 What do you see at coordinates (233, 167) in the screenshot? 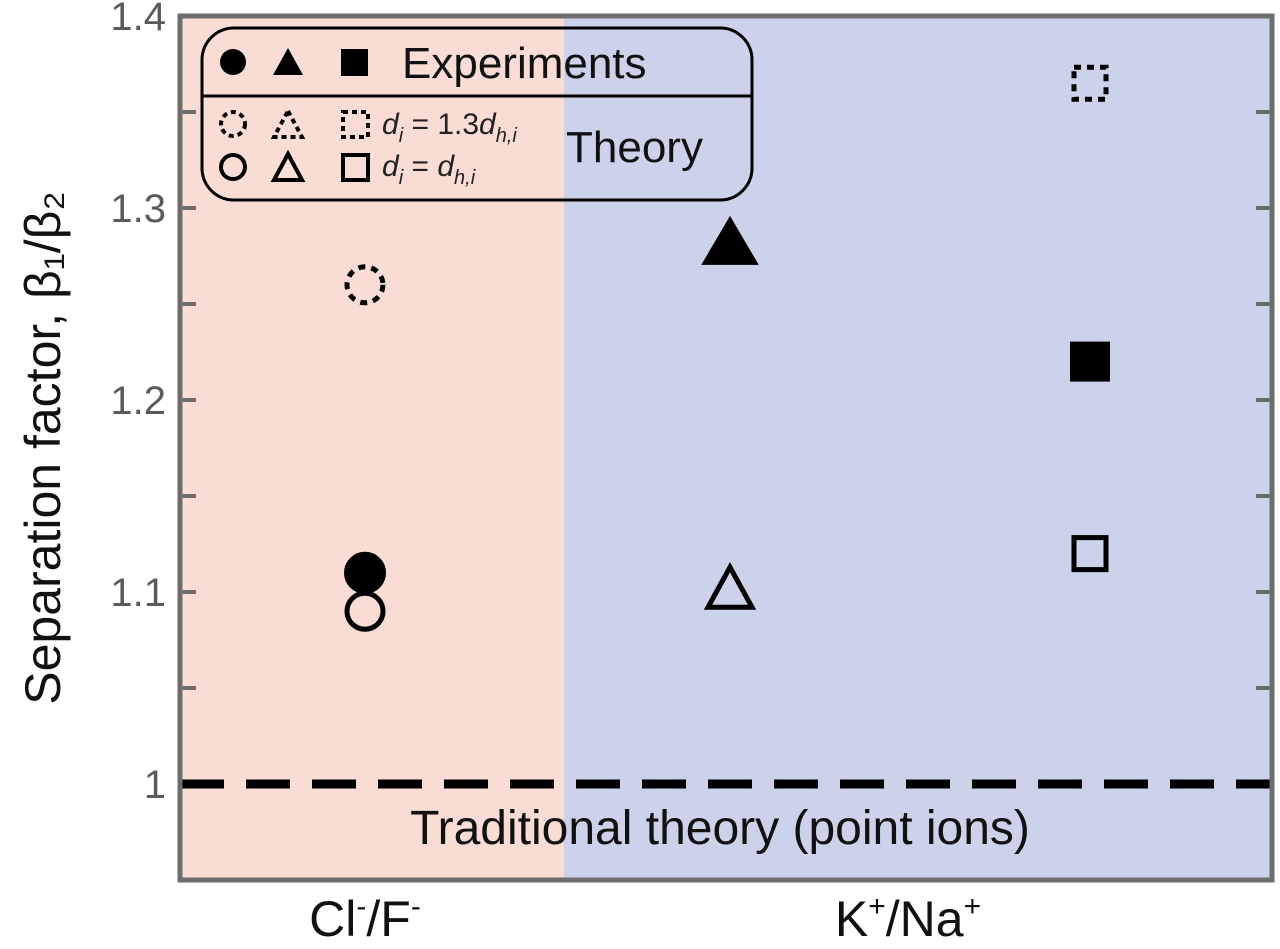
I see `legend-theory-open-circle-icon` at bounding box center [233, 167].